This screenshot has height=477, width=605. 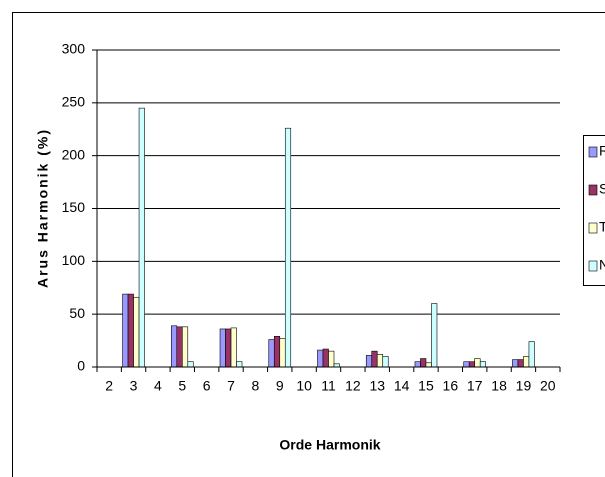 I want to click on x-axis-title: Orde Harmonik, so click(x=329, y=445).